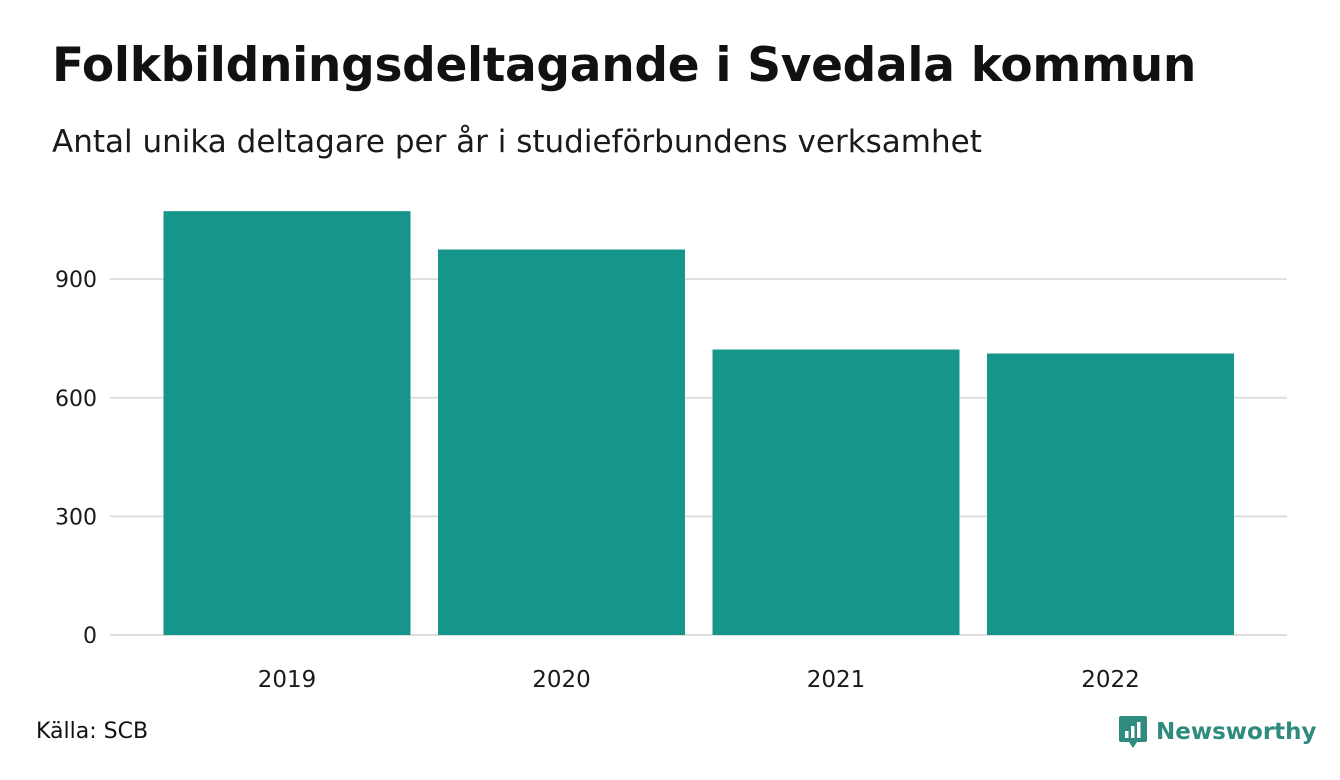 This screenshot has width=1340, height=780. Describe the element at coordinates (1236, 732) in the screenshot. I see `brand-name: Newsworthy` at that location.